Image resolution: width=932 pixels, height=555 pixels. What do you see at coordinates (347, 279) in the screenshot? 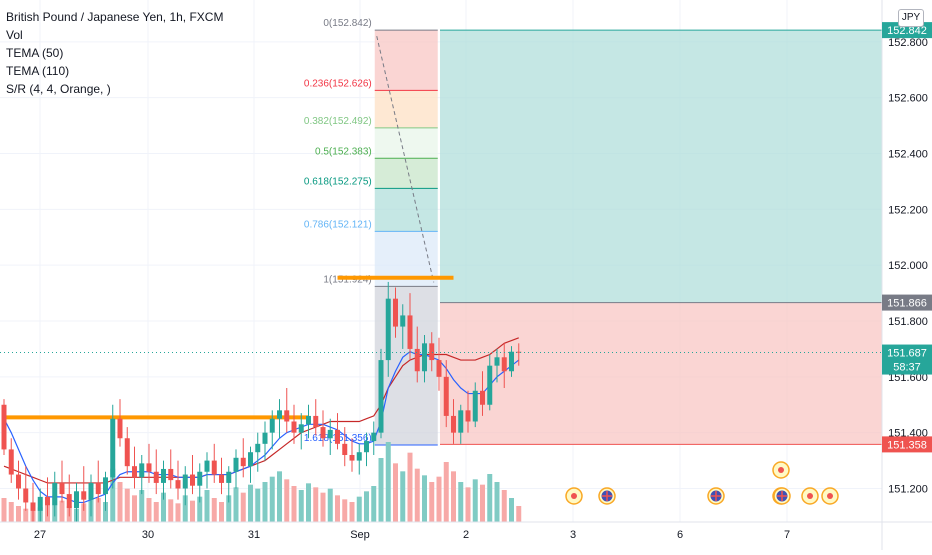
I see `fib-level-label: 1(151.924)` at bounding box center [347, 279].